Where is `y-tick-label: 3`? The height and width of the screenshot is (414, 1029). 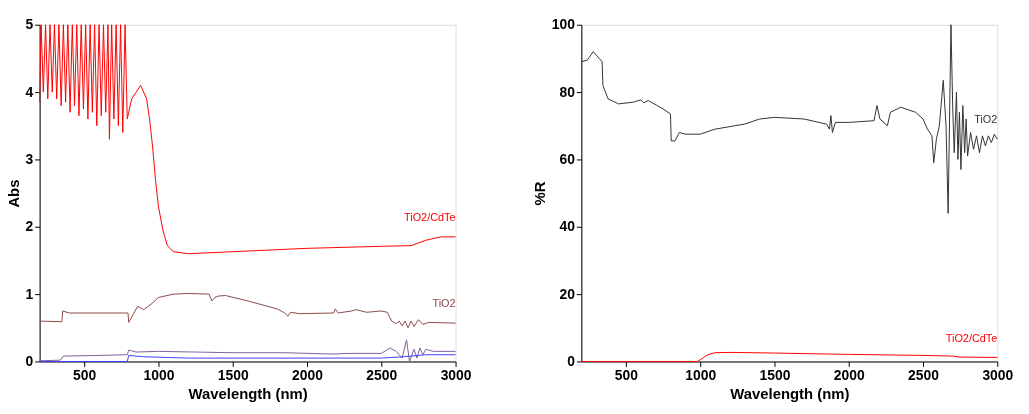
y-tick-label: 3 is located at coordinates (29, 158).